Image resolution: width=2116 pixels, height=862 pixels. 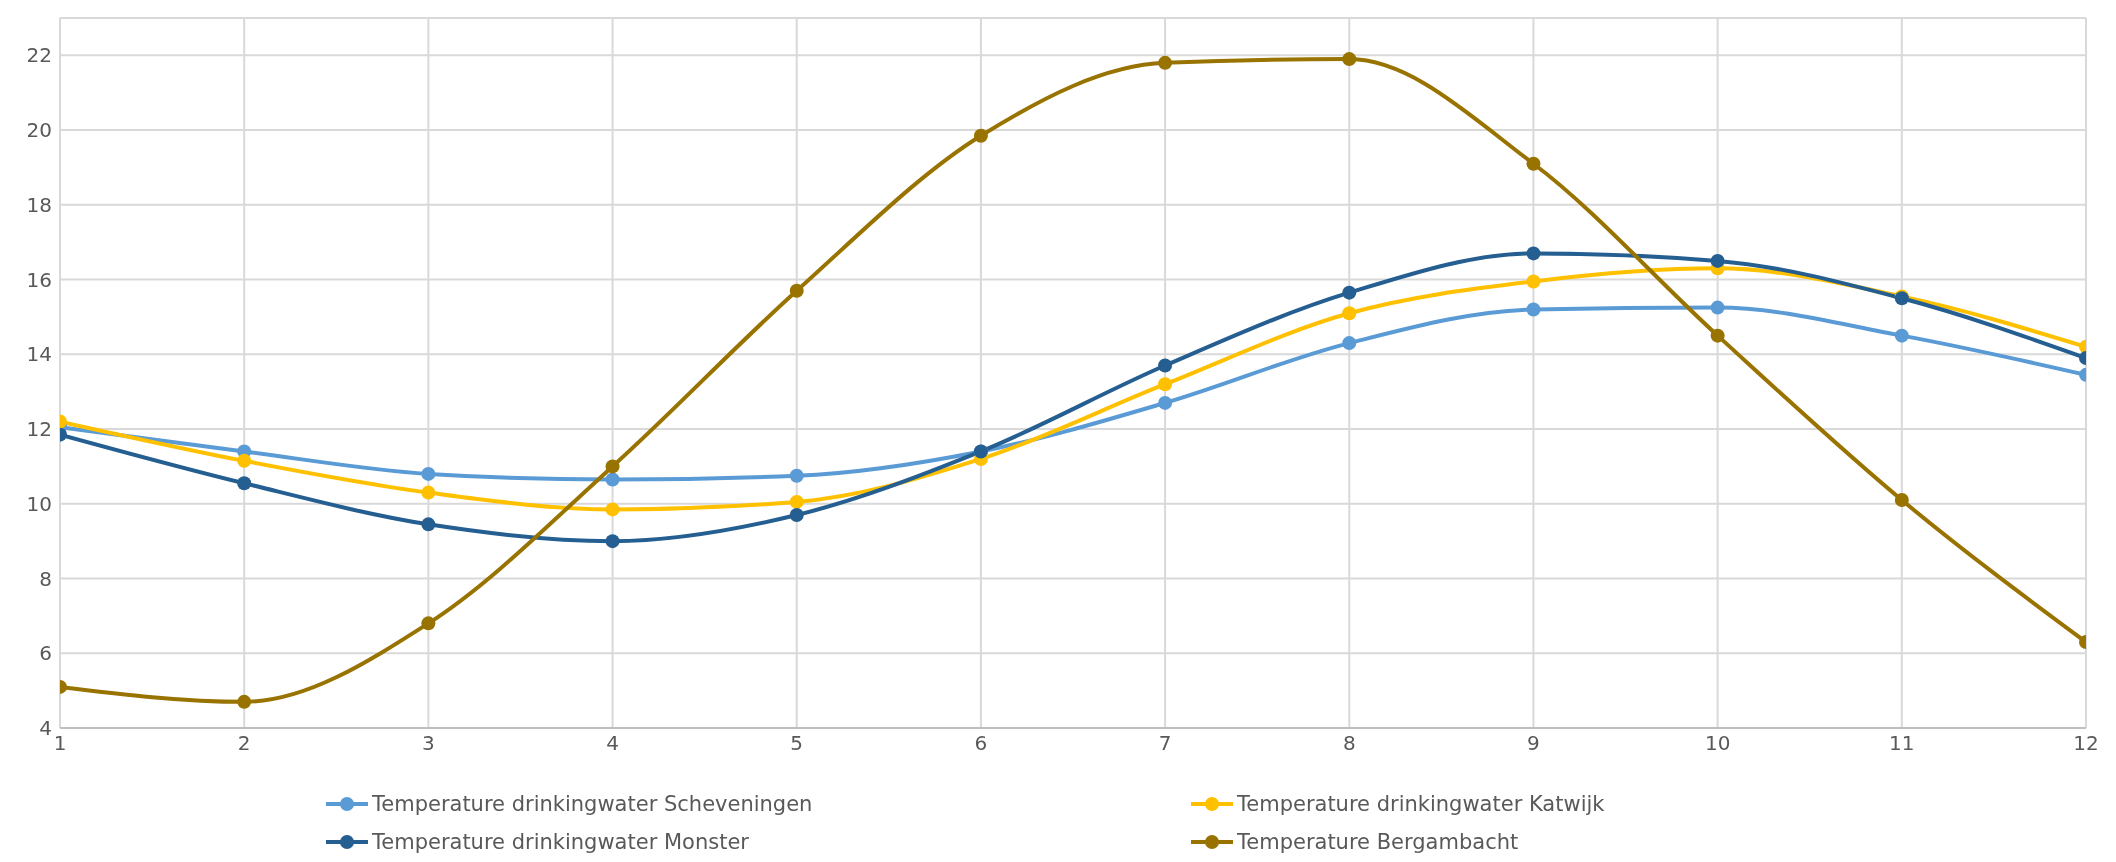 I want to click on legend-label: Temperature Bergambacht, so click(x=1378, y=842).